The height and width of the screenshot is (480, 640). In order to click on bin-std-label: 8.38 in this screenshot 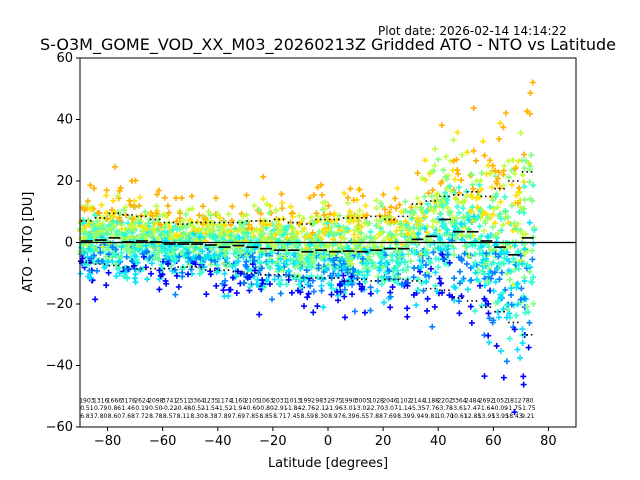, I will do `click(211, 416)`.